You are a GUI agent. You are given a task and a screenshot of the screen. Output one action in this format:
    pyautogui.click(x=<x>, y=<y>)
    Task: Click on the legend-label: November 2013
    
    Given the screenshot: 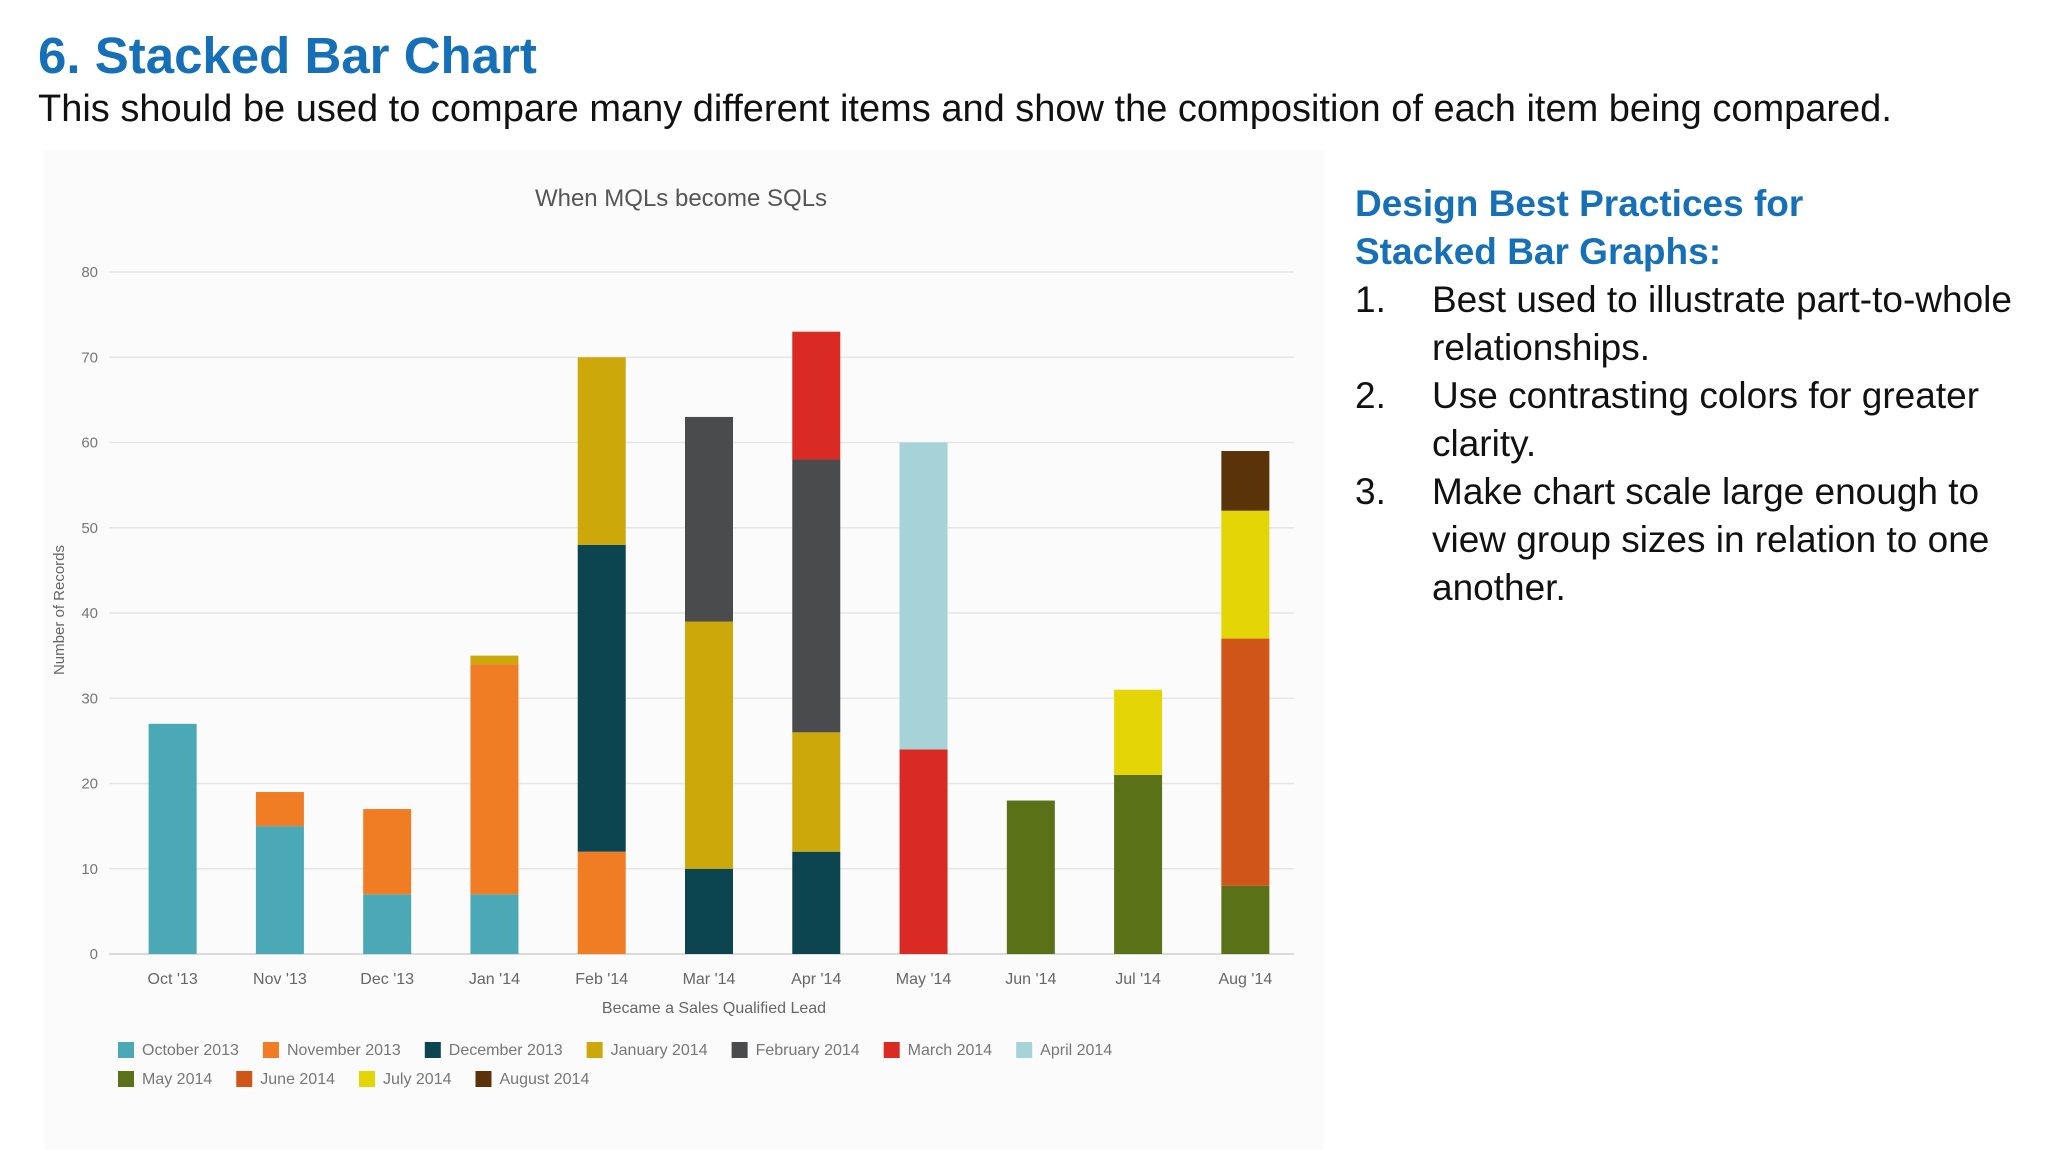 What is the action you would take?
    pyautogui.click(x=344, y=1050)
    